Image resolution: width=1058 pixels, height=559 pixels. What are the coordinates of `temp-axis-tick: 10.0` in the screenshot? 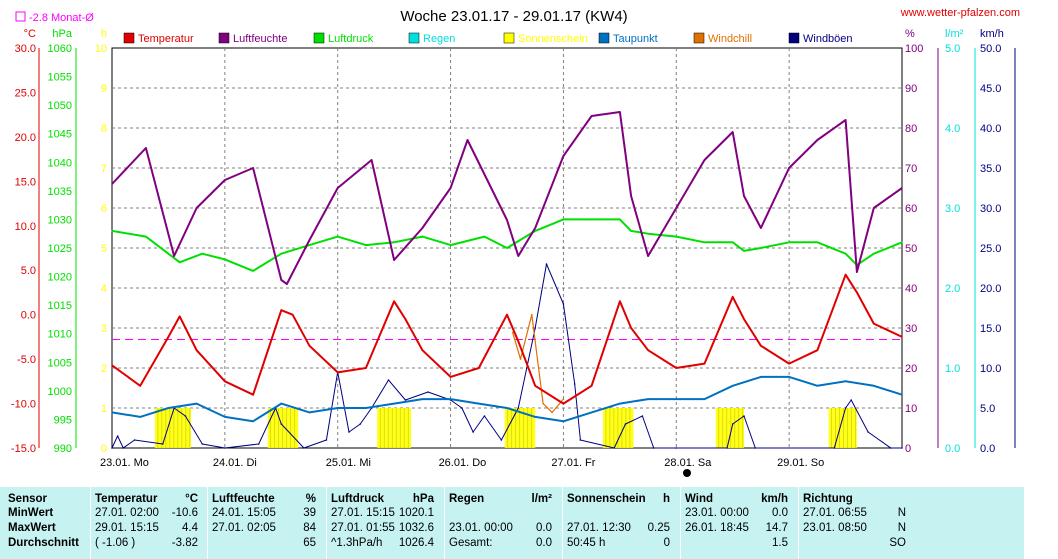 It's located at (25, 227).